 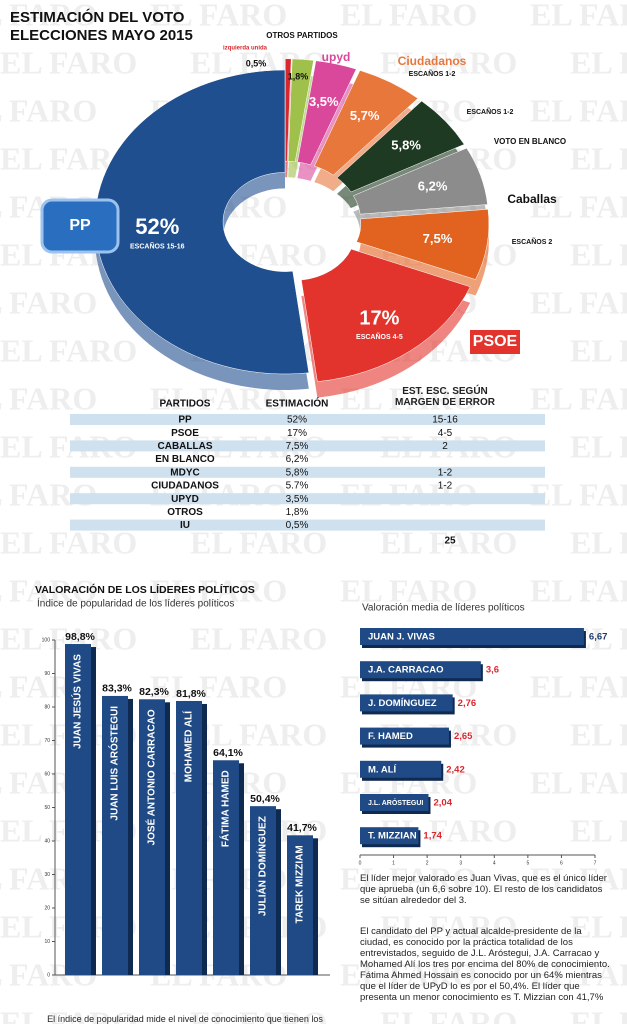 I want to click on value-label: 81,8%, so click(x=191, y=694).